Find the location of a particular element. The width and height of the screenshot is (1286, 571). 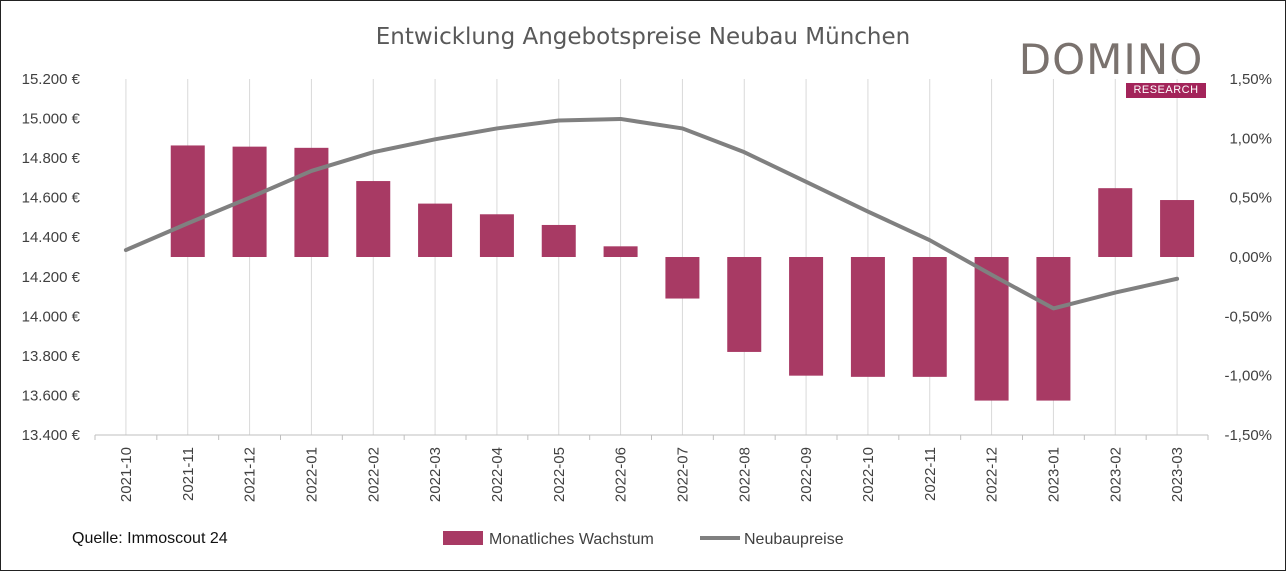

legend-bar-swatch is located at coordinates (463, 538).